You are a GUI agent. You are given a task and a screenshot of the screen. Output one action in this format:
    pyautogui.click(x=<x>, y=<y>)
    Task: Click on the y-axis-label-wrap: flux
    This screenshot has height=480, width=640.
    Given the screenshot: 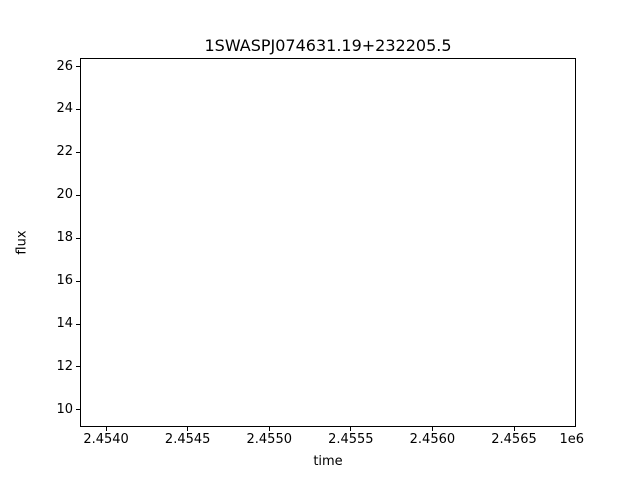 What is the action you would take?
    pyautogui.click(x=22, y=242)
    